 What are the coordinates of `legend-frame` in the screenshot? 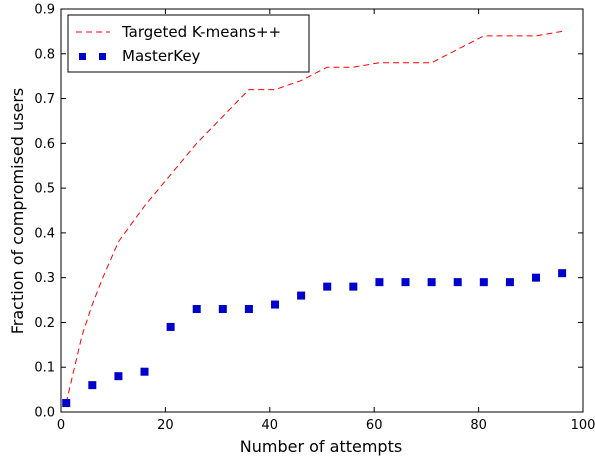 It's located at (188, 43).